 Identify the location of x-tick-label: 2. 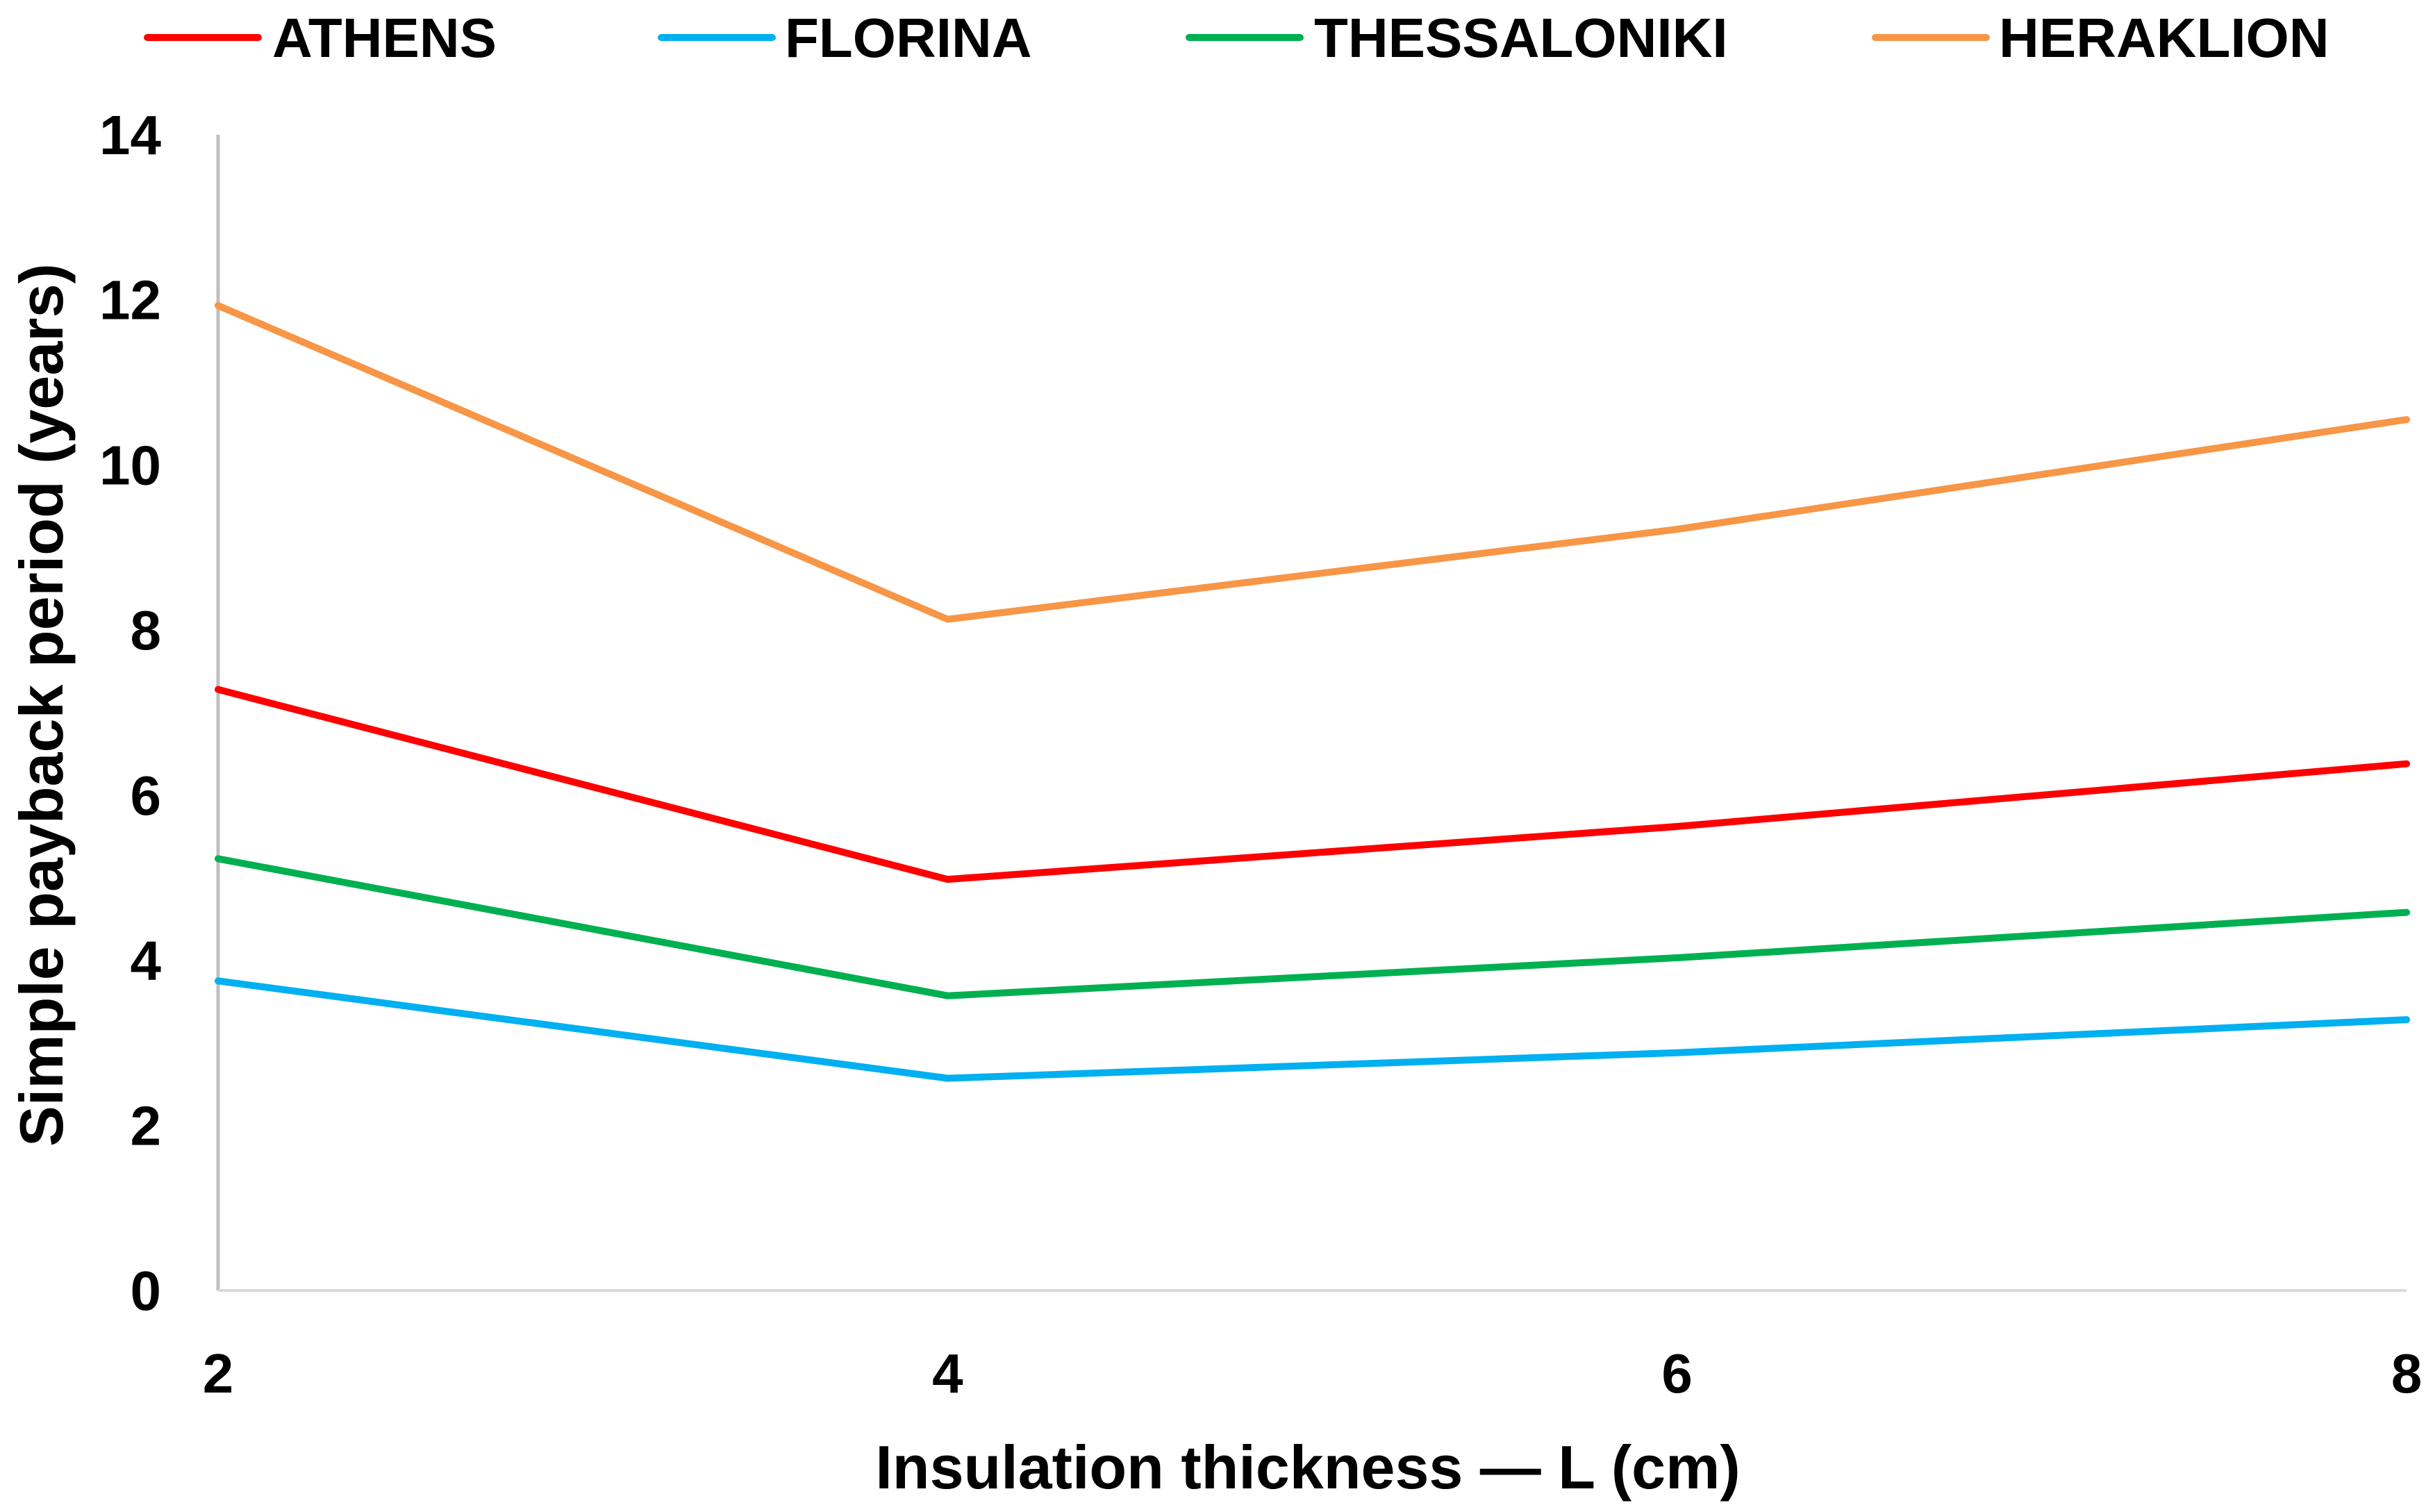
(218, 1374).